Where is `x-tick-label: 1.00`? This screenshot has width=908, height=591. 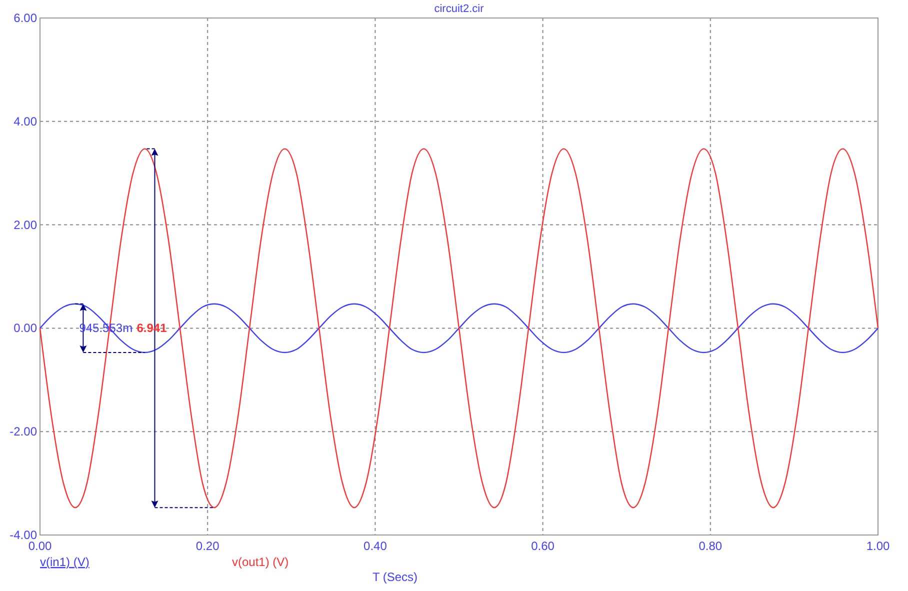 x-tick-label: 1.00 is located at coordinates (878, 546).